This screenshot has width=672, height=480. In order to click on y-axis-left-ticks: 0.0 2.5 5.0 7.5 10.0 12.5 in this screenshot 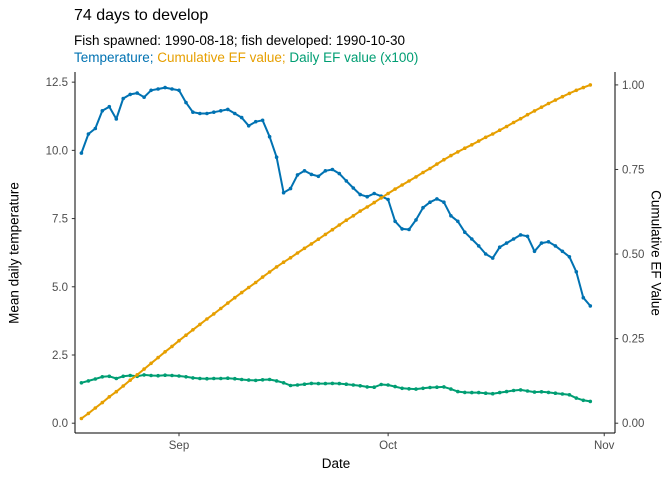, I will do `click(60, 253)`.